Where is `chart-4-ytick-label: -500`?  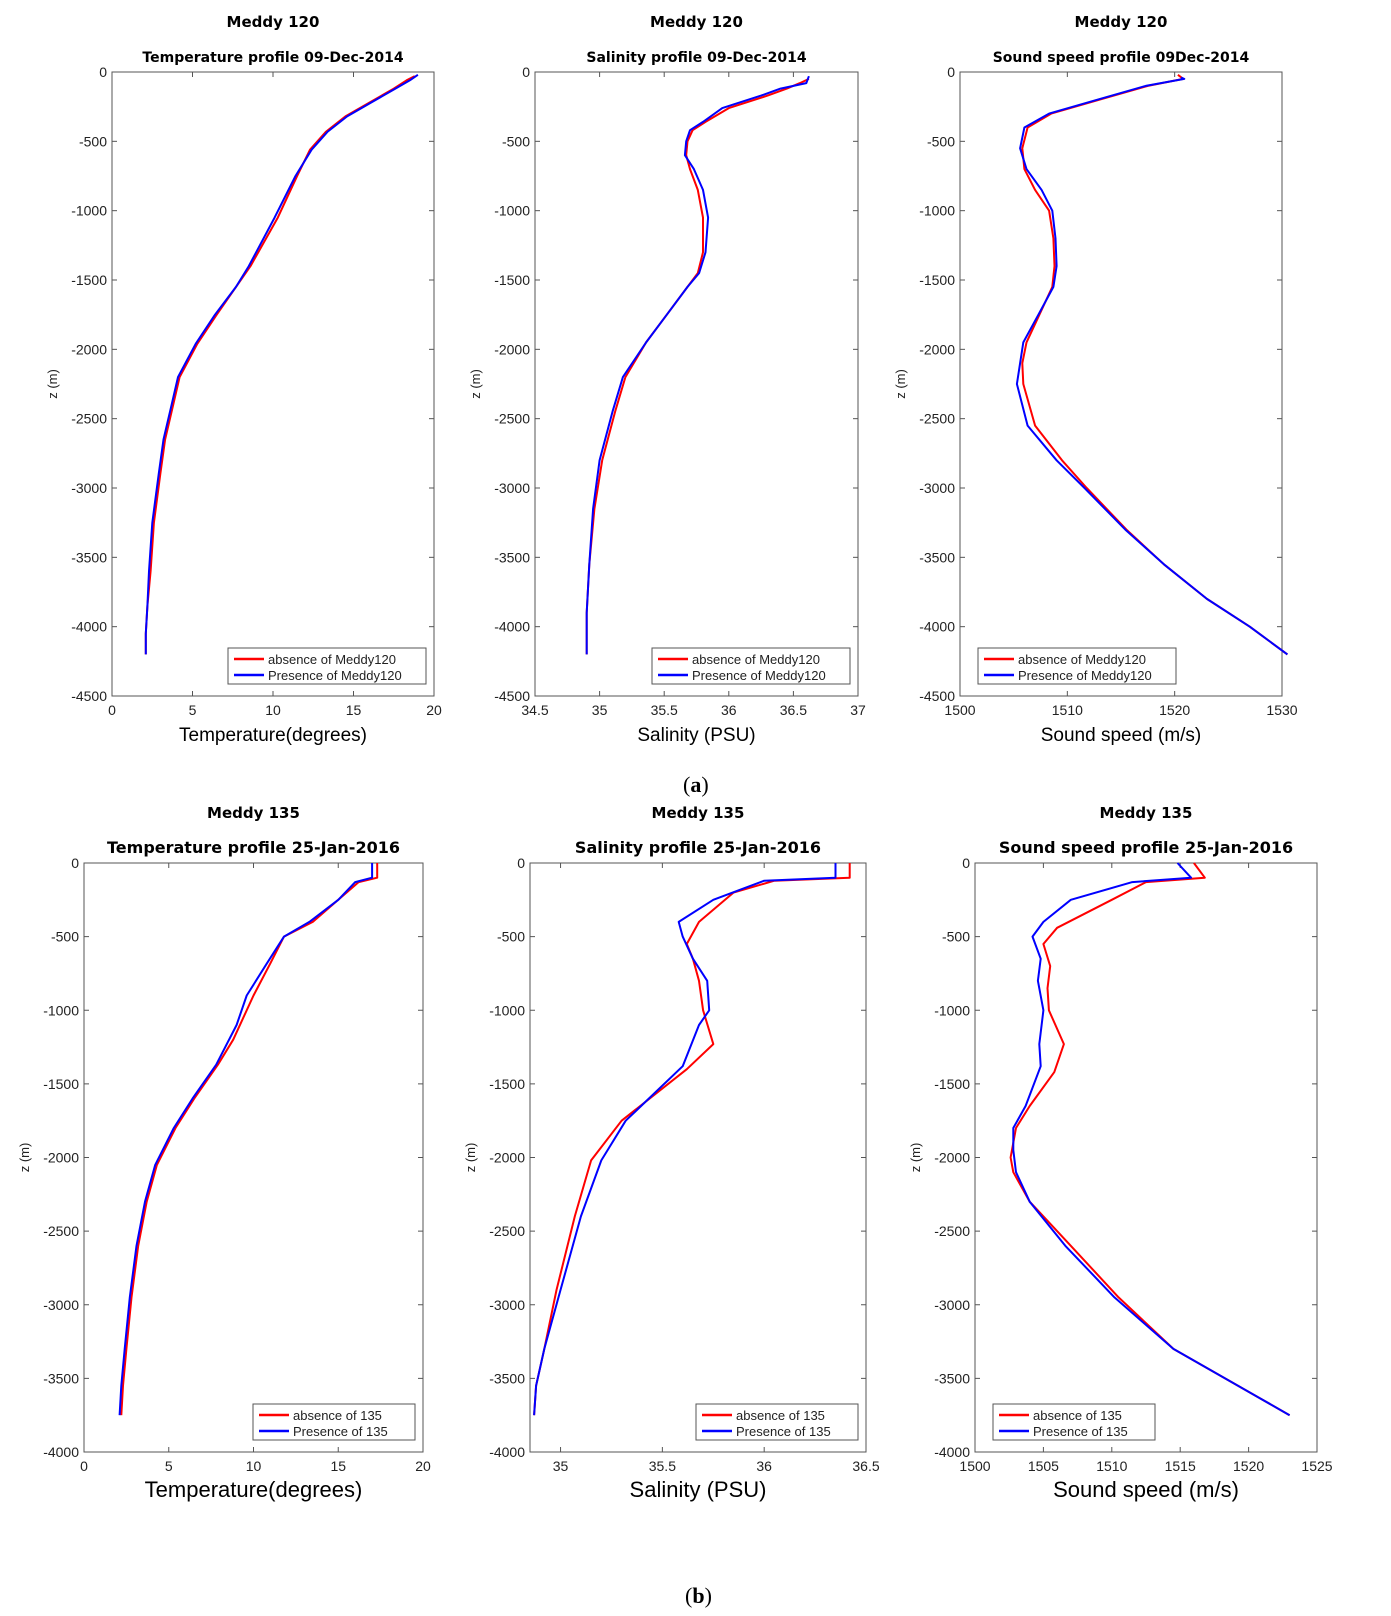 chart-4-ytick-label: -500 is located at coordinates (65, 937).